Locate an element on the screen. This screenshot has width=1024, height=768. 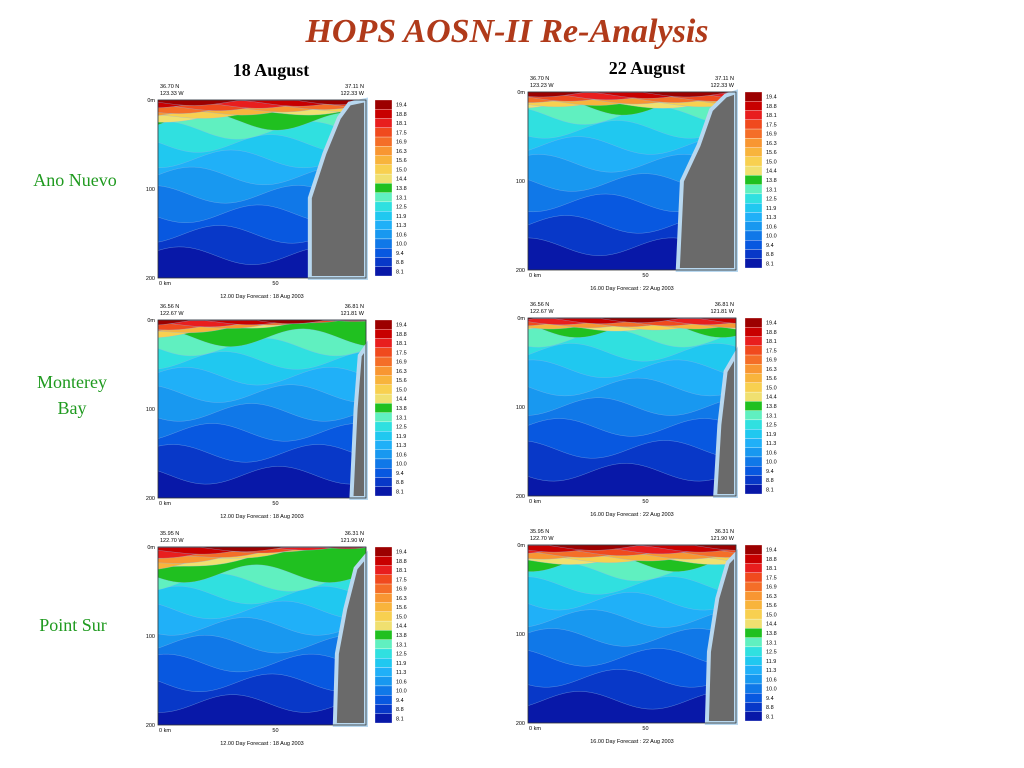
colorbar-label: 11.9 is located at coordinates (401, 664).